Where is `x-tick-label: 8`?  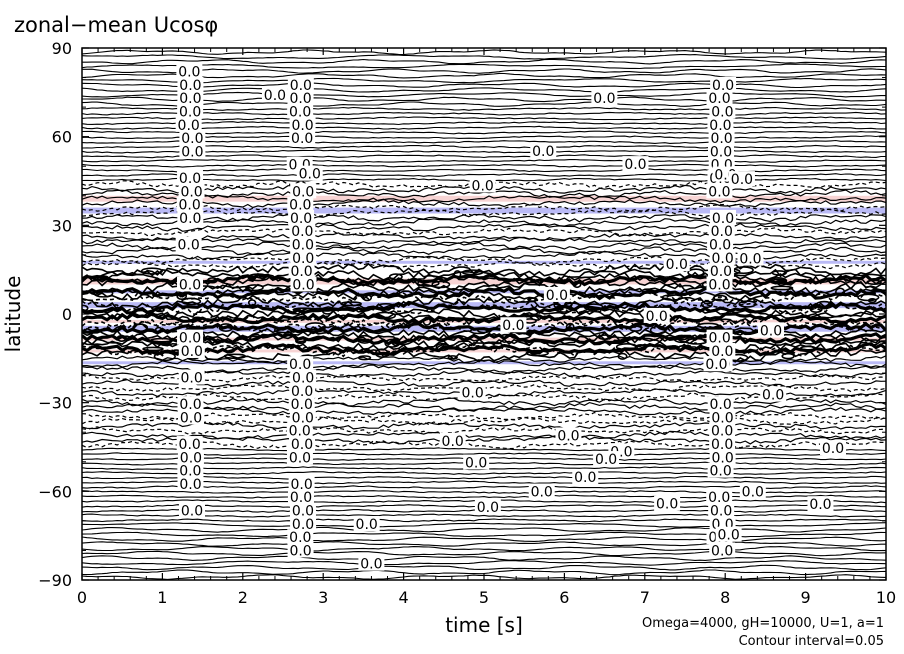 x-tick-label: 8 is located at coordinates (725, 597).